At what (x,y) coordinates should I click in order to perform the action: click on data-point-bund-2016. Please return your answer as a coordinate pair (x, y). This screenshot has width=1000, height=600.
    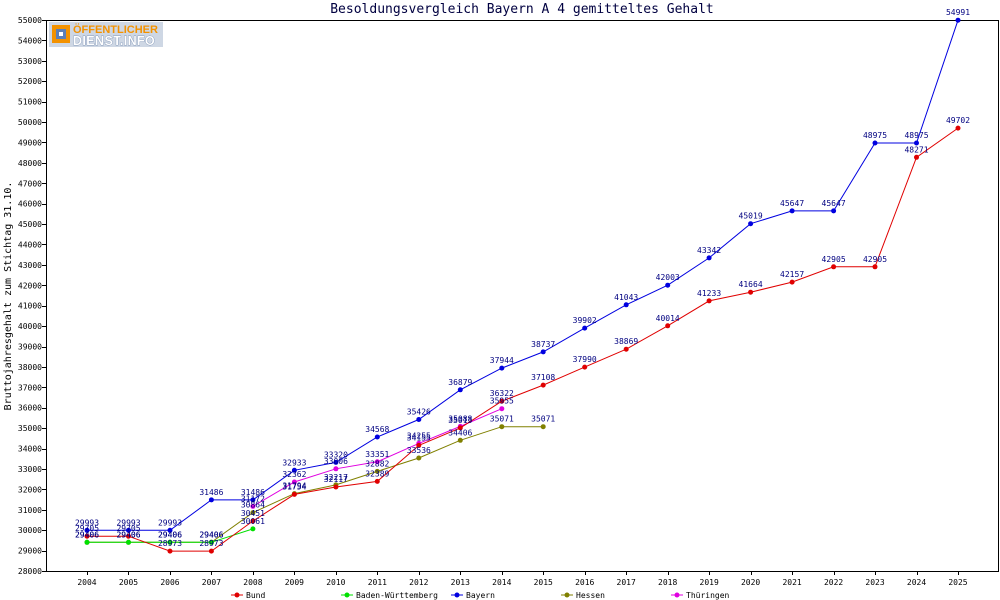
    Looking at the image, I should click on (585, 367).